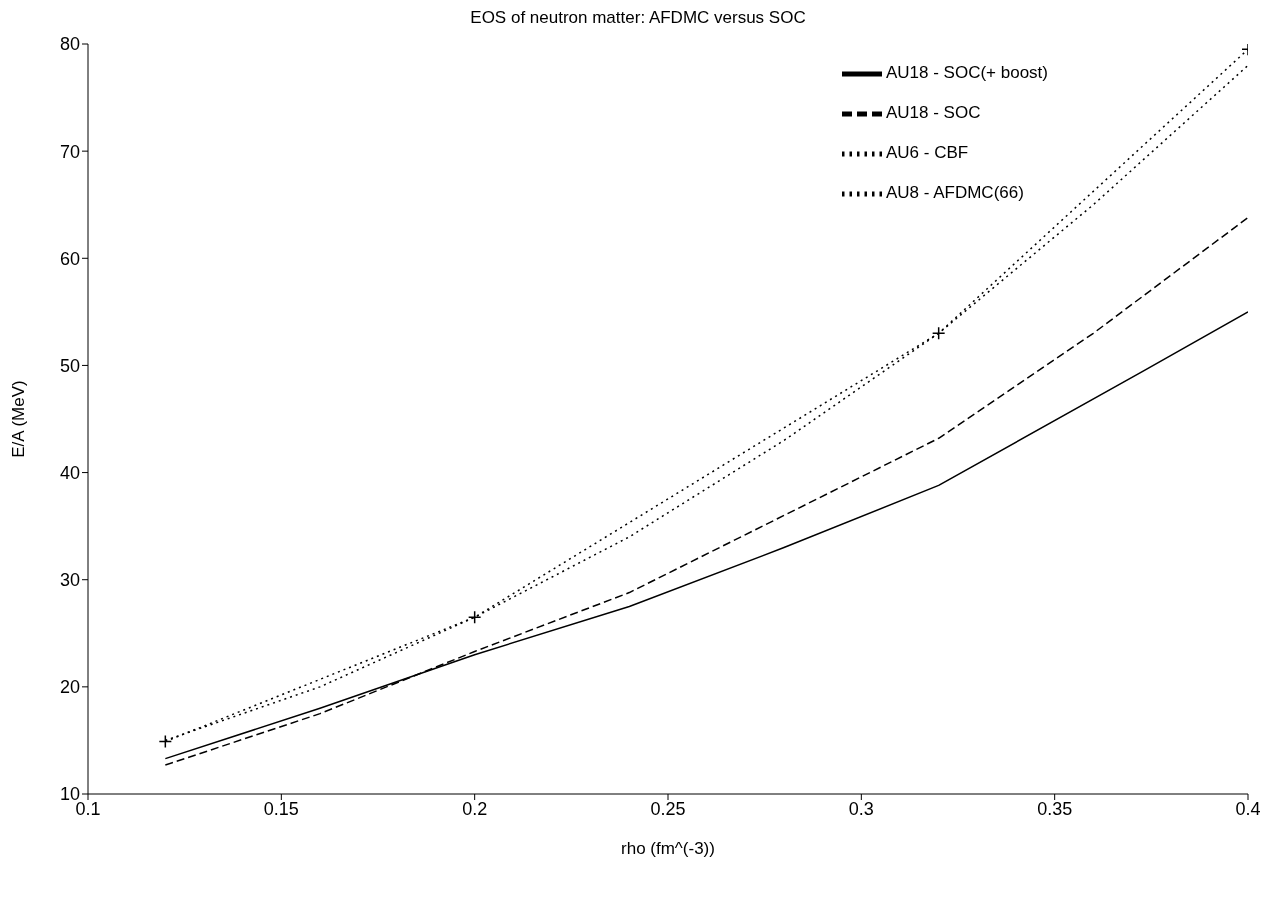  I want to click on legend-label: AU18 - SOC, so click(933, 113).